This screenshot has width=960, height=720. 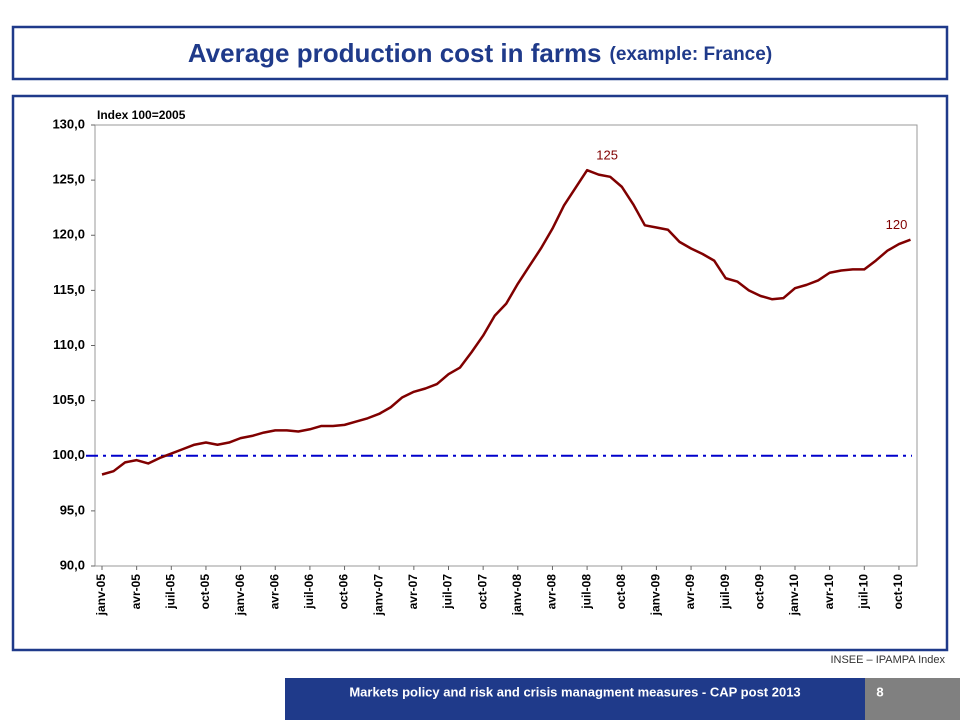 What do you see at coordinates (395, 53) in the screenshot?
I see `chart-title: Average production cost in farms` at bounding box center [395, 53].